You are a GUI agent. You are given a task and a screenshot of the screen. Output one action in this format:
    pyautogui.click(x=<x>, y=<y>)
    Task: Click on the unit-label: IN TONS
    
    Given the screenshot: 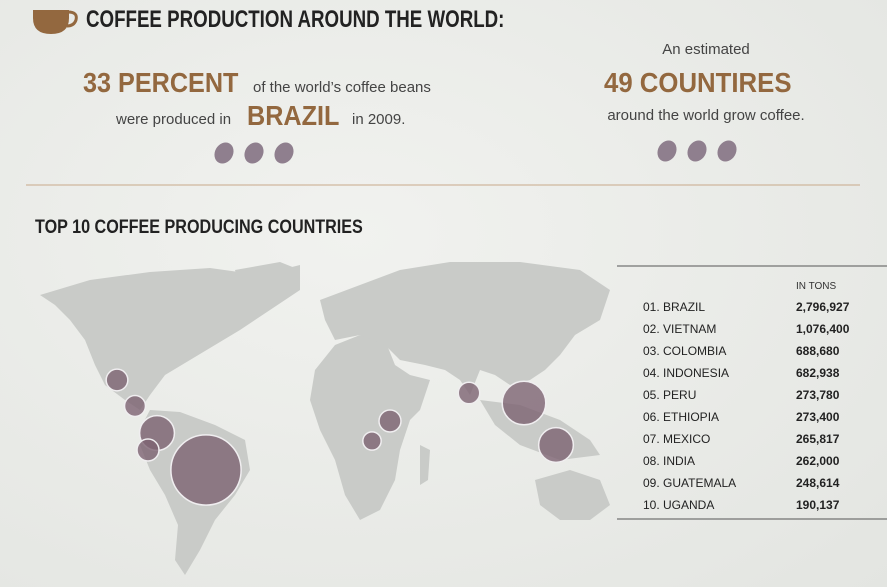 What is the action you would take?
    pyautogui.click(x=816, y=286)
    